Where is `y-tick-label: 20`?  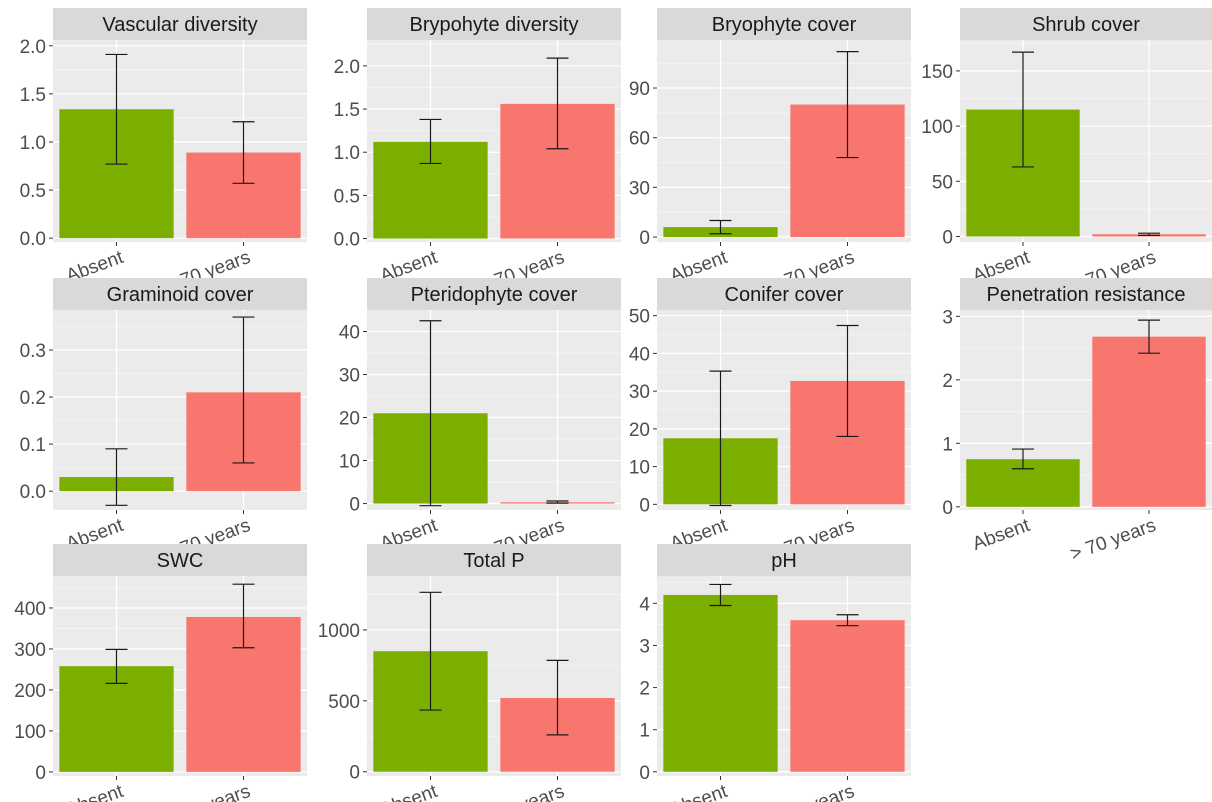 y-tick-label: 20 is located at coordinates (639, 430).